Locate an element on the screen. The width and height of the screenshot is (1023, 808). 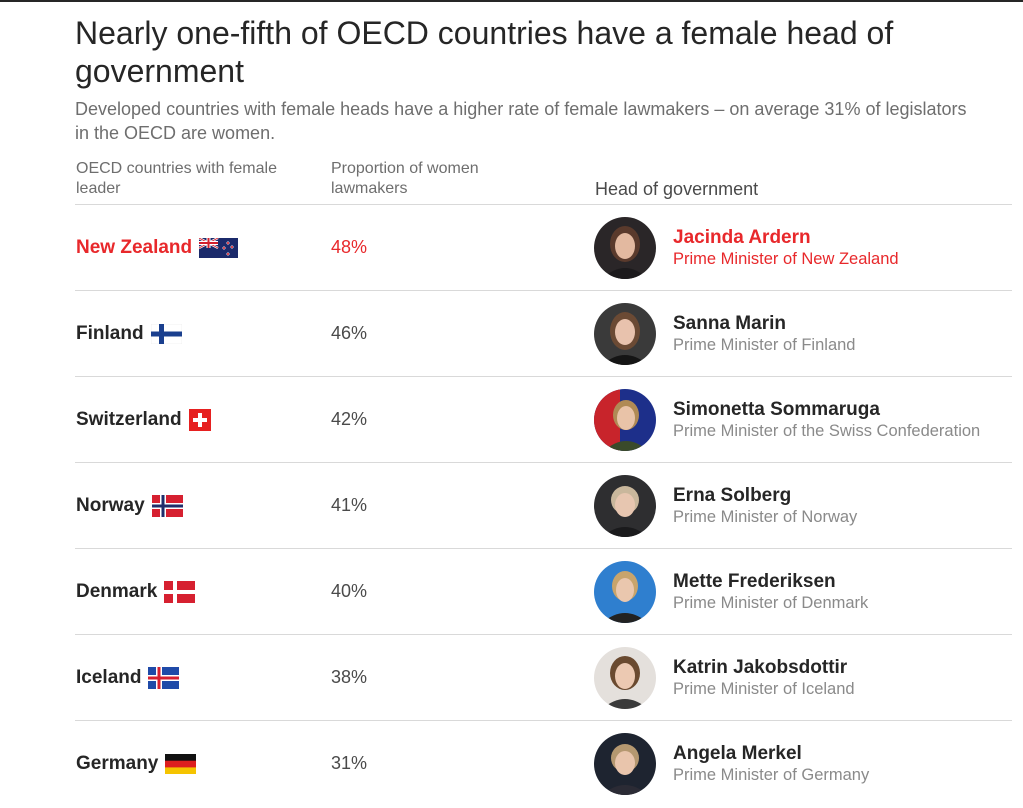
proportion-value: 38% is located at coordinates (349, 677).